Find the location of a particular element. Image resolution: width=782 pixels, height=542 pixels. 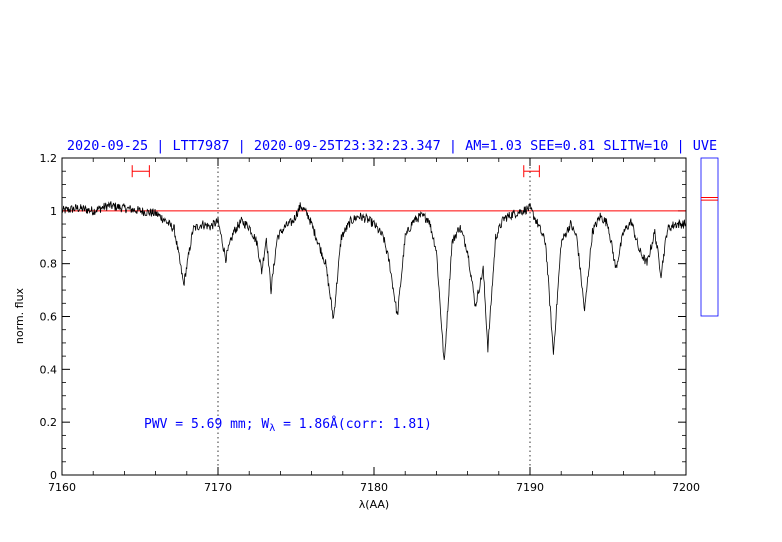

side-panel is located at coordinates (709, 237).